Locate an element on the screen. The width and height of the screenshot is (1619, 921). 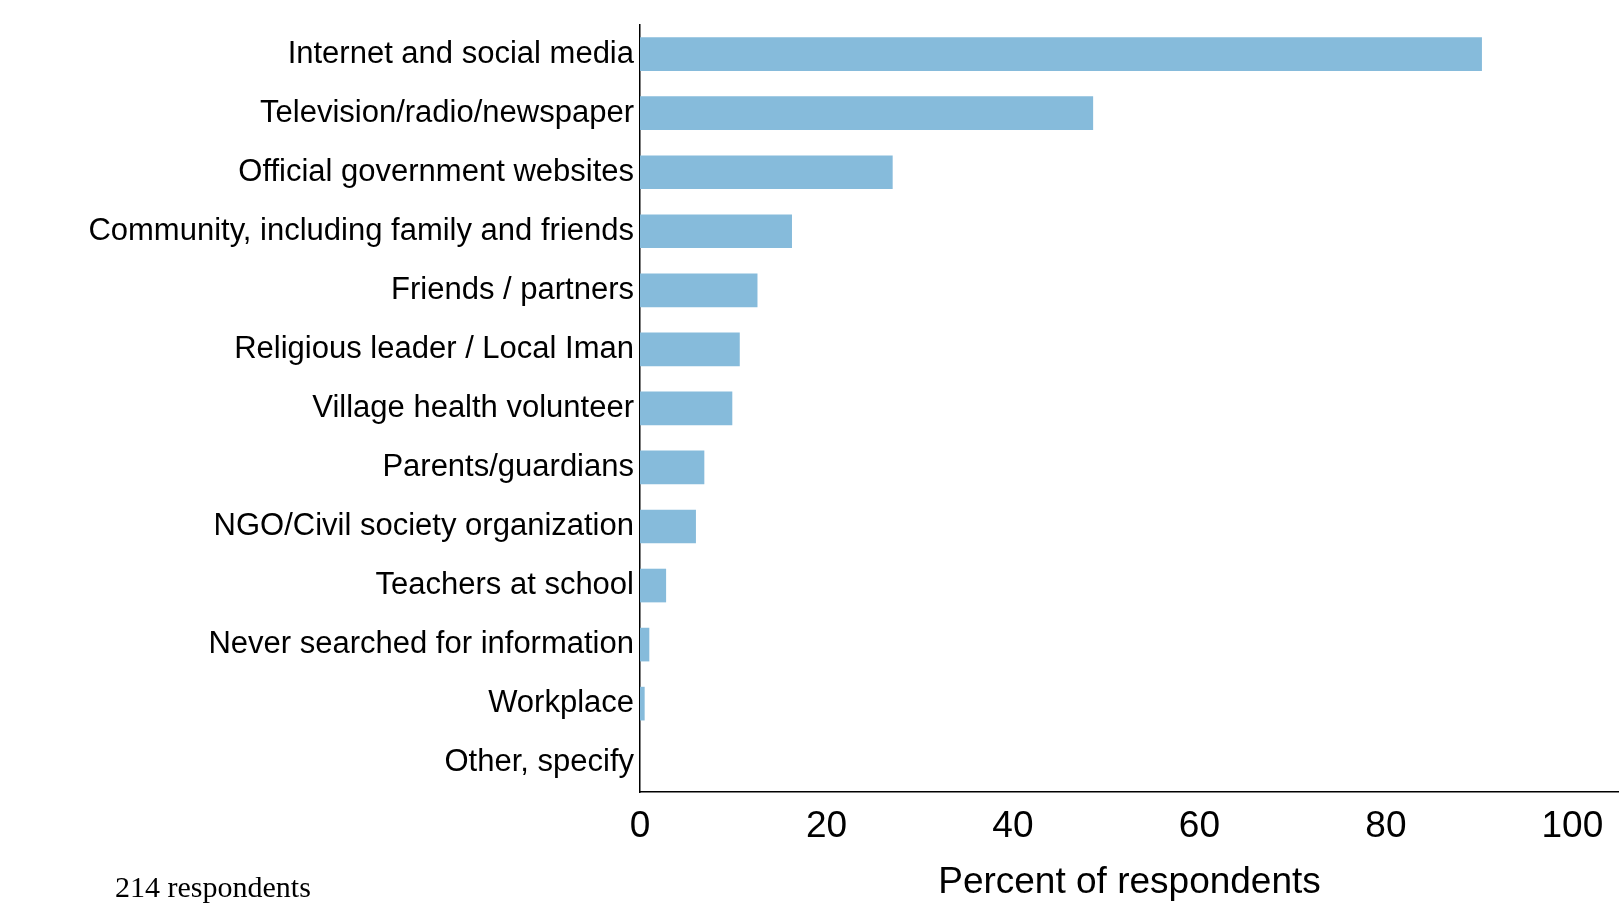
y-tick-label: Teachers at school is located at coordinates (504, 584).